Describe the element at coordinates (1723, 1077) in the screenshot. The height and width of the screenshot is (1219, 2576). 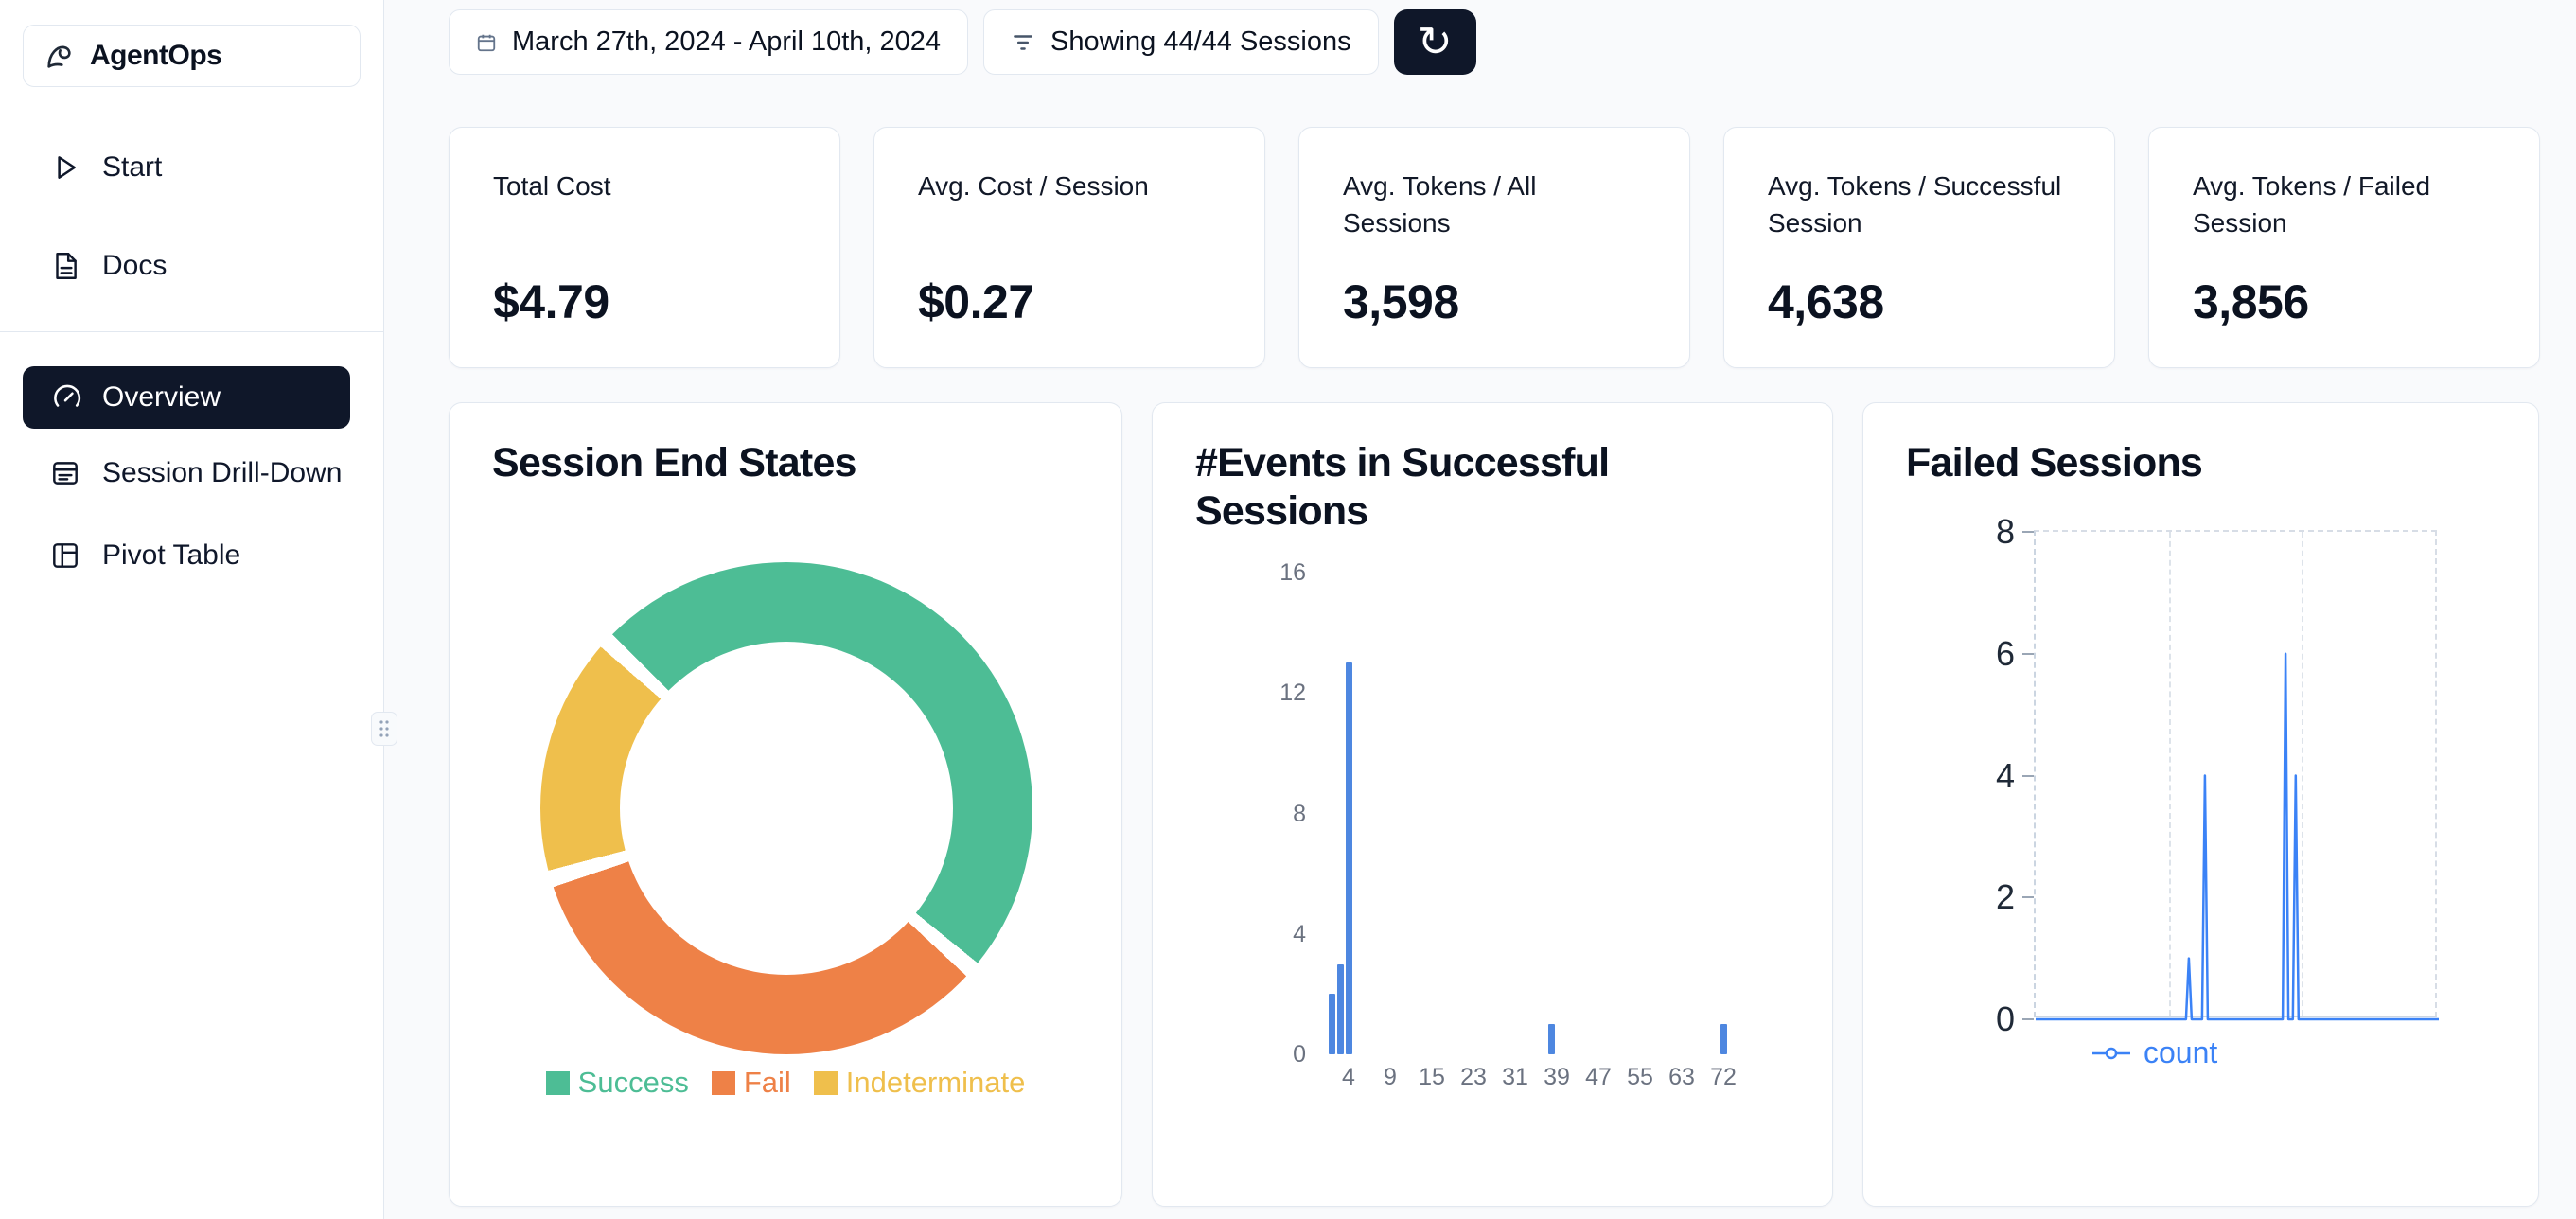
I see `x-tick-label: 72` at that location.